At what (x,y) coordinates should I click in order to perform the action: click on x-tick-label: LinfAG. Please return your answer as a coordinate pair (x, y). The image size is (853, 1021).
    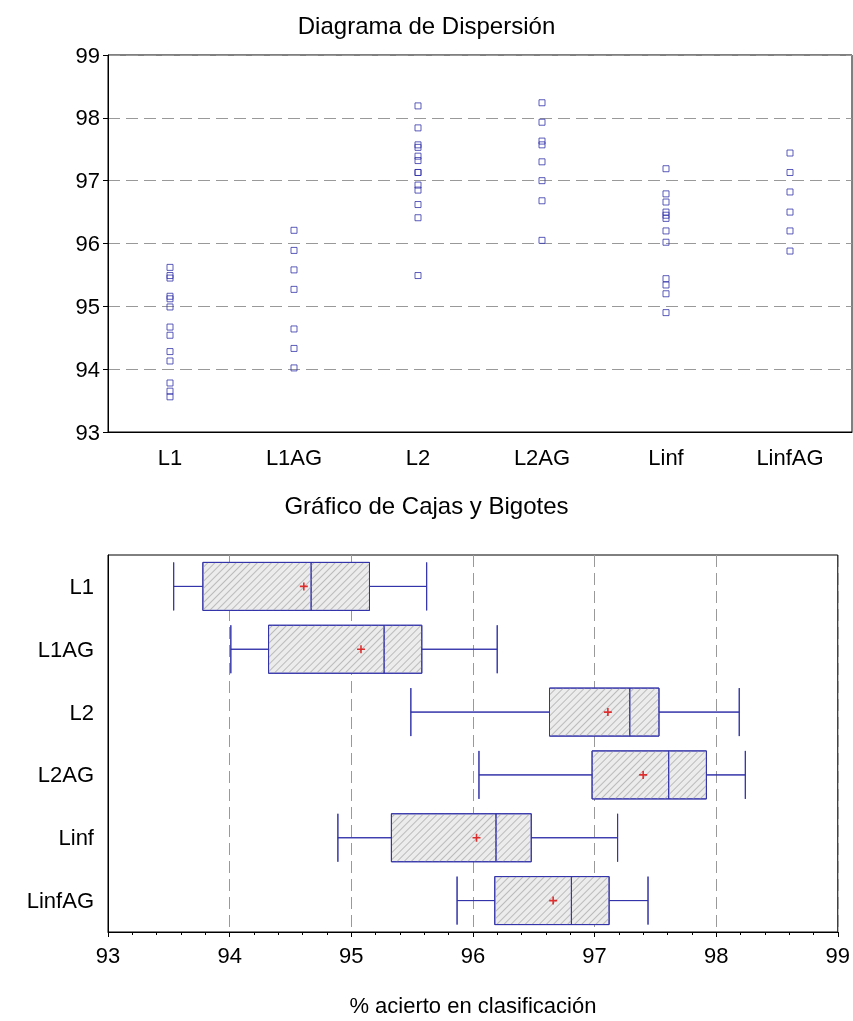
    Looking at the image, I should click on (790, 457).